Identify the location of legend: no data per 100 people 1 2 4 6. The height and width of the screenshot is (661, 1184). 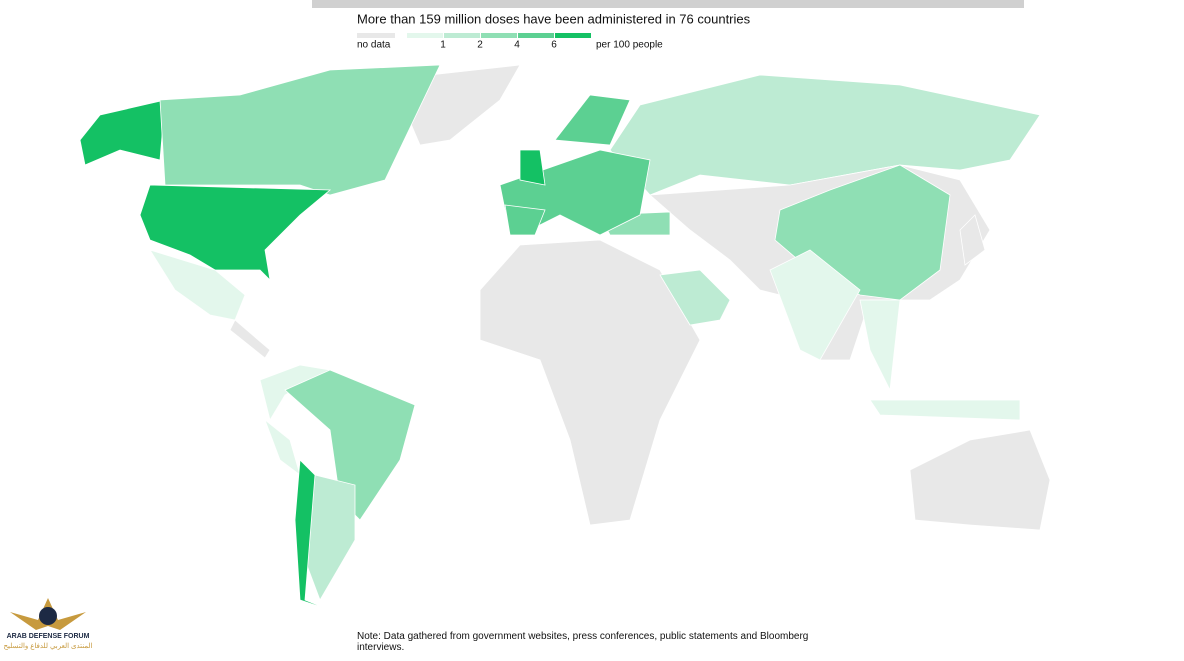
(510, 42).